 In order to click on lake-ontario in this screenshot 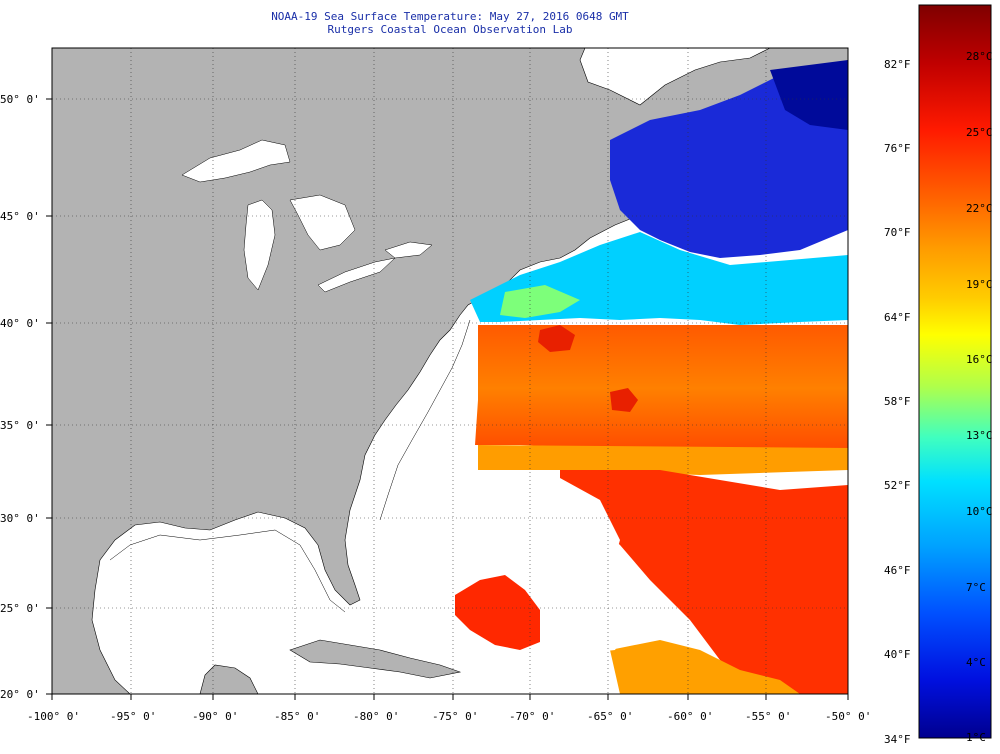, I will do `click(408, 250)`.